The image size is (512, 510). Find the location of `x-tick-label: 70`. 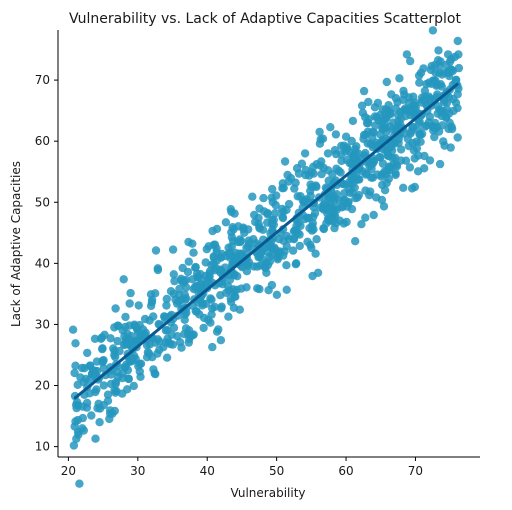

x-tick-label: 70 is located at coordinates (415, 471).